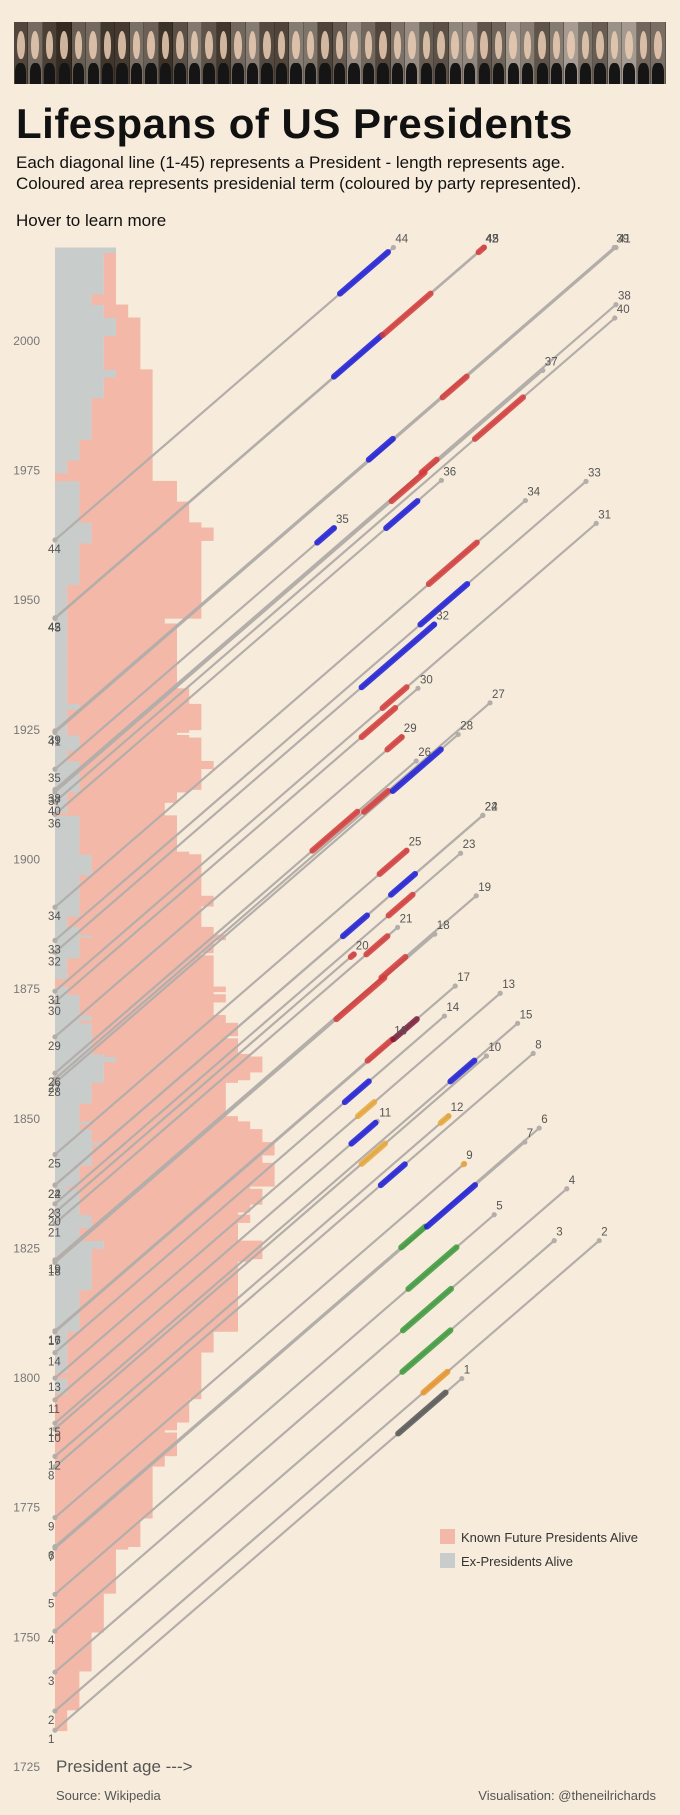 The width and height of the screenshot is (680, 1815). Describe the element at coordinates (54, 1083) in the screenshot. I see `birth-label: 26` at that location.